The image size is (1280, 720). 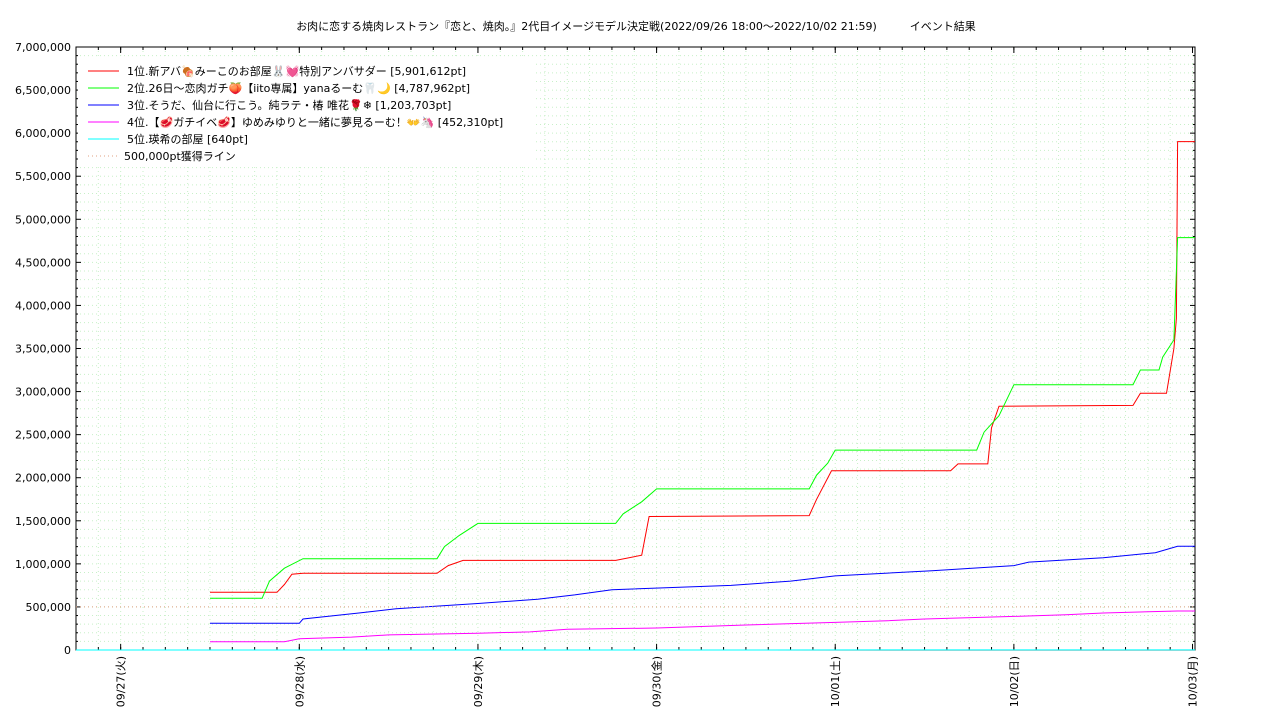 I want to click on y-tick-label: 3,500,000, so click(x=43, y=349).